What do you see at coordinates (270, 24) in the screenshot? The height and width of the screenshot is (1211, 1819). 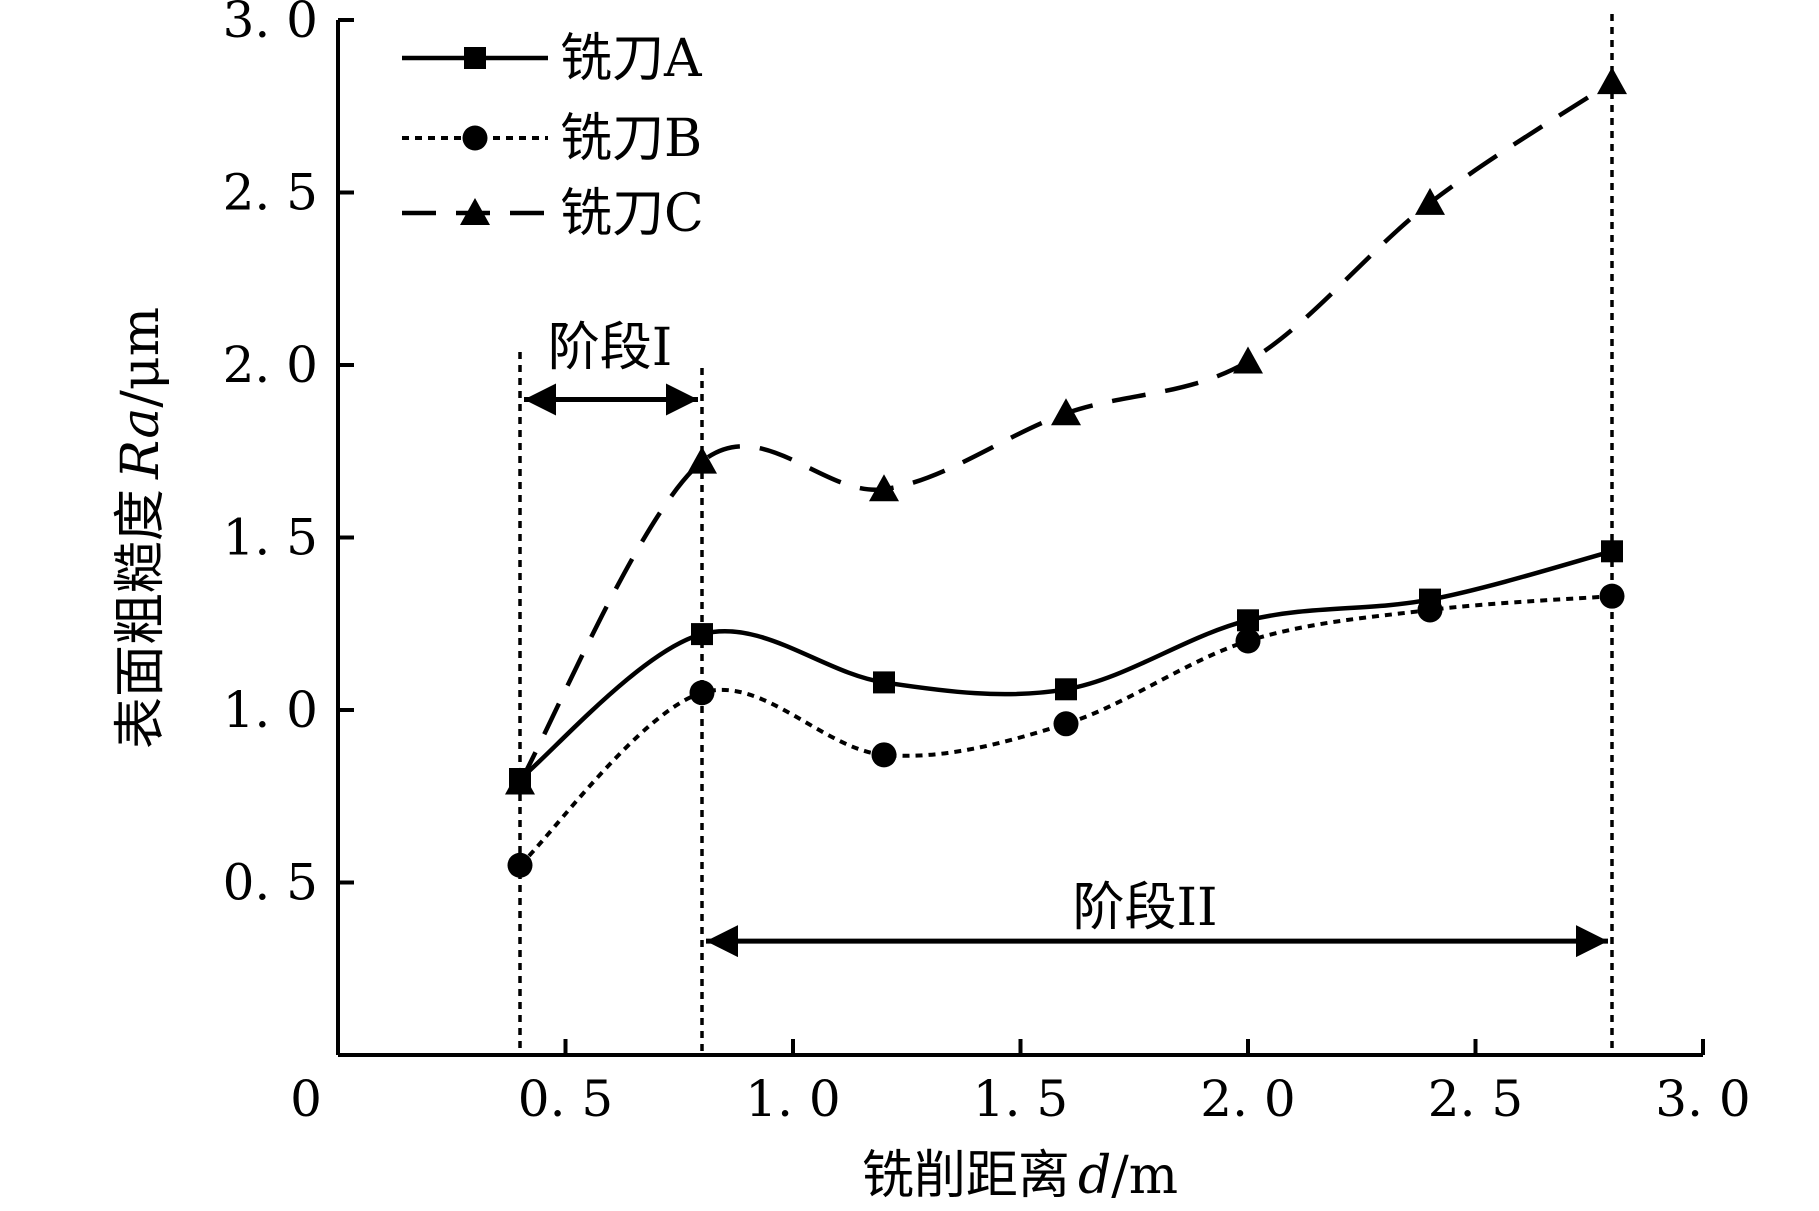 I see `y-tick-label: 3. 0` at bounding box center [270, 24].